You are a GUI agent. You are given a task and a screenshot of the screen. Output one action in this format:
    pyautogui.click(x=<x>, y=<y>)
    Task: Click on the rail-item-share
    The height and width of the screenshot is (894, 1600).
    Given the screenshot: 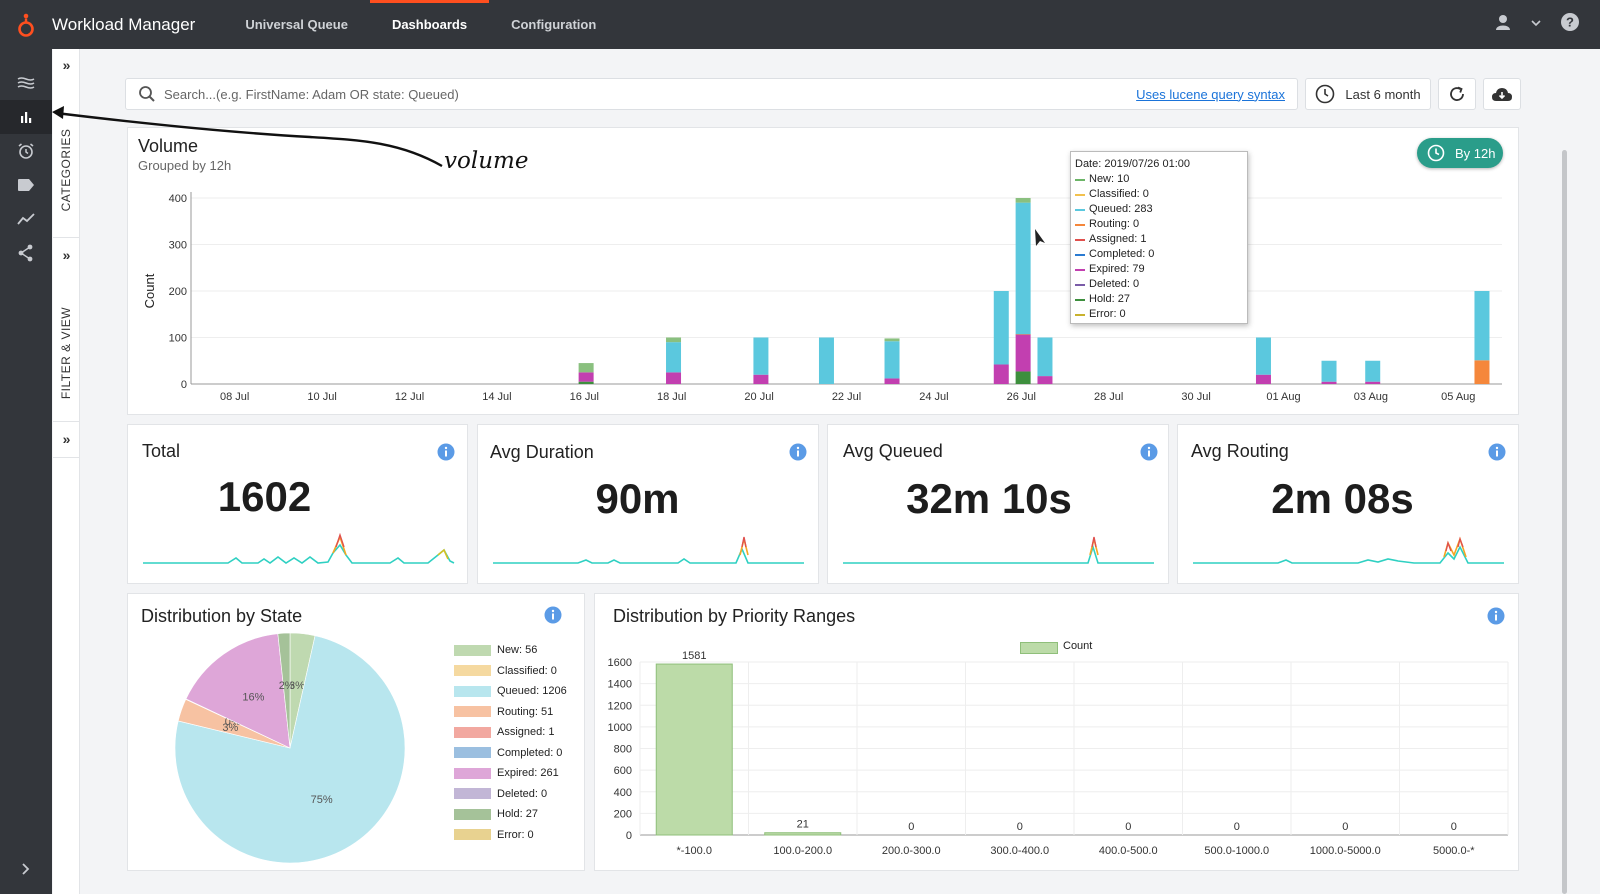 What is the action you would take?
    pyautogui.click(x=26, y=253)
    